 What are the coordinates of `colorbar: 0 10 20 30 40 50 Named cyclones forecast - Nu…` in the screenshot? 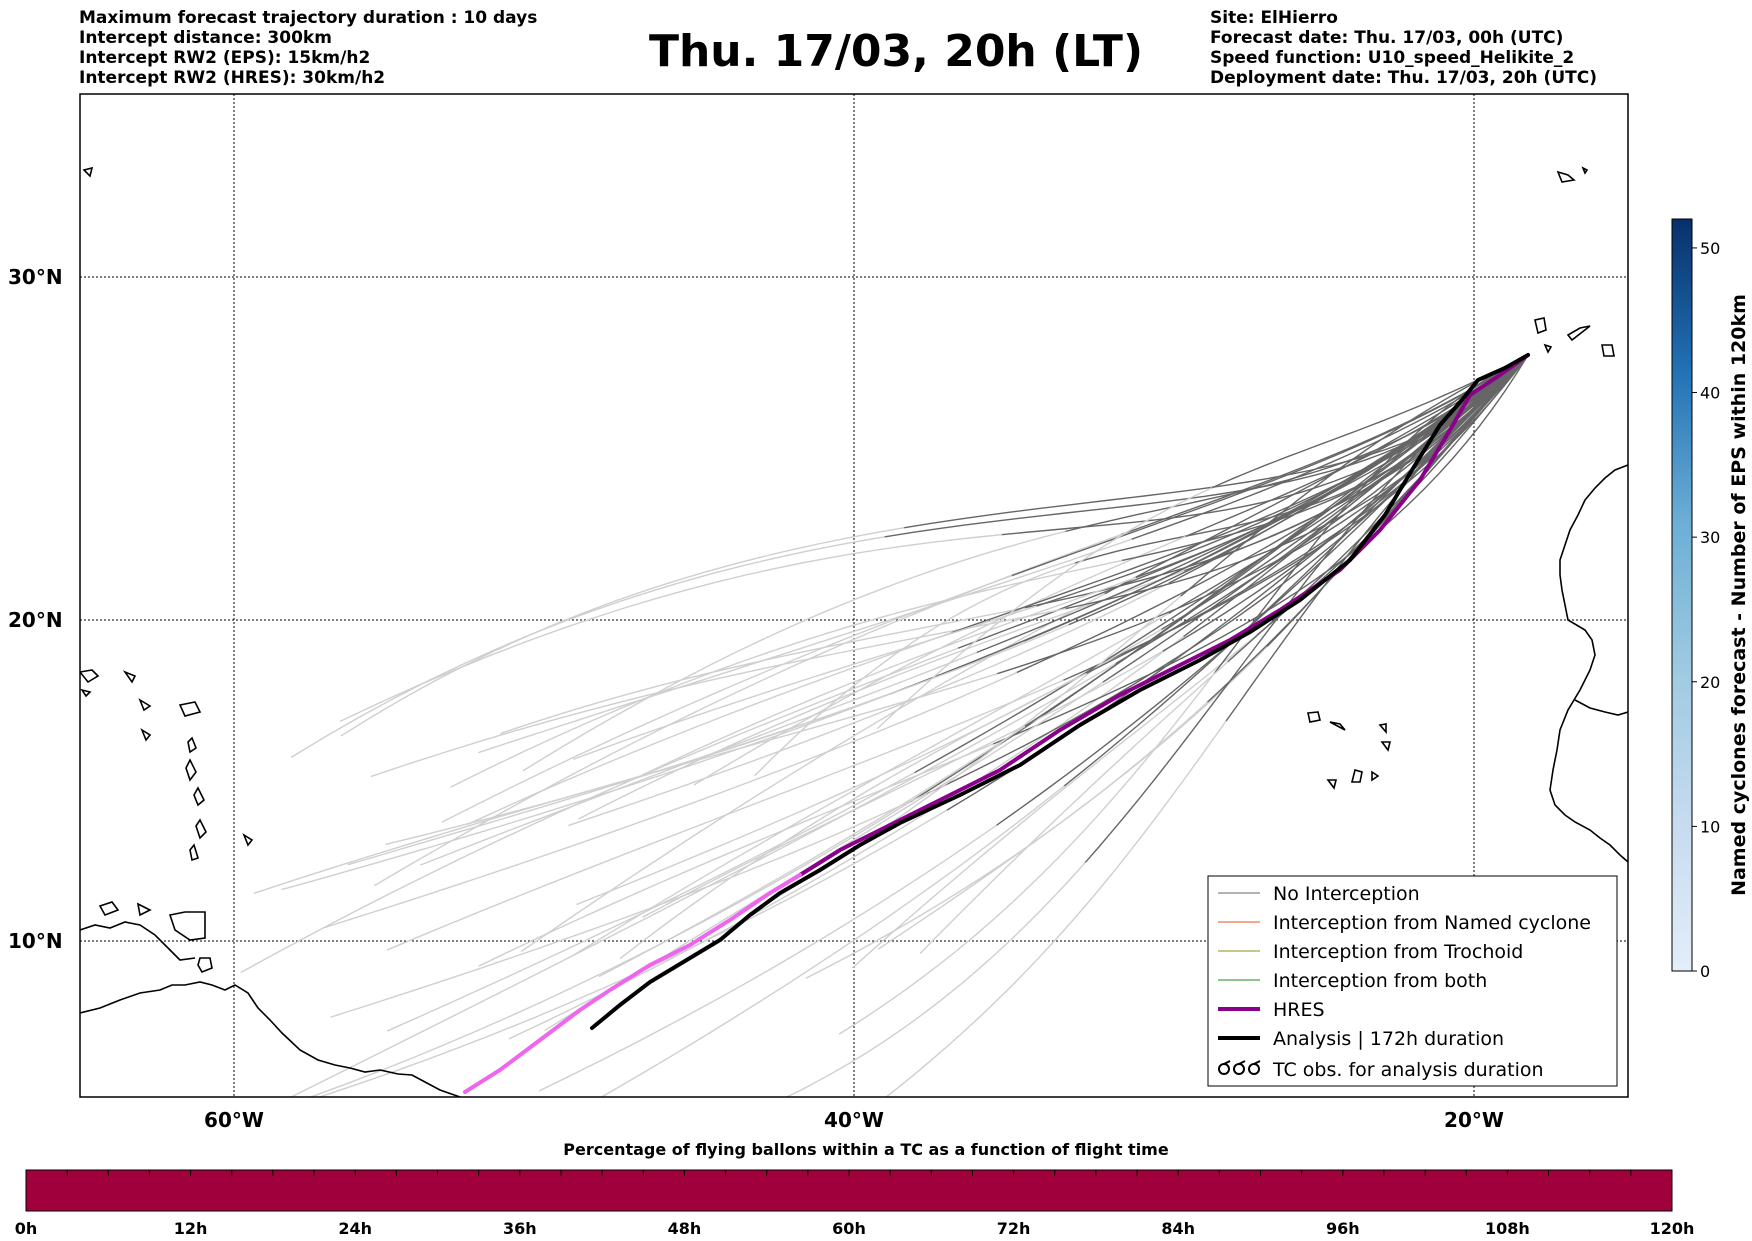 It's located at (1710, 599).